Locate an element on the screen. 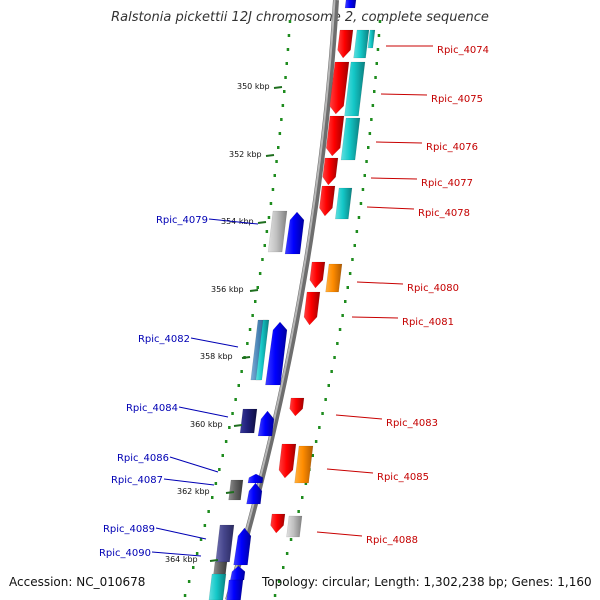 This screenshot has width=600, height=600. gene-rpic-4082-b is located at coordinates (262, 350).